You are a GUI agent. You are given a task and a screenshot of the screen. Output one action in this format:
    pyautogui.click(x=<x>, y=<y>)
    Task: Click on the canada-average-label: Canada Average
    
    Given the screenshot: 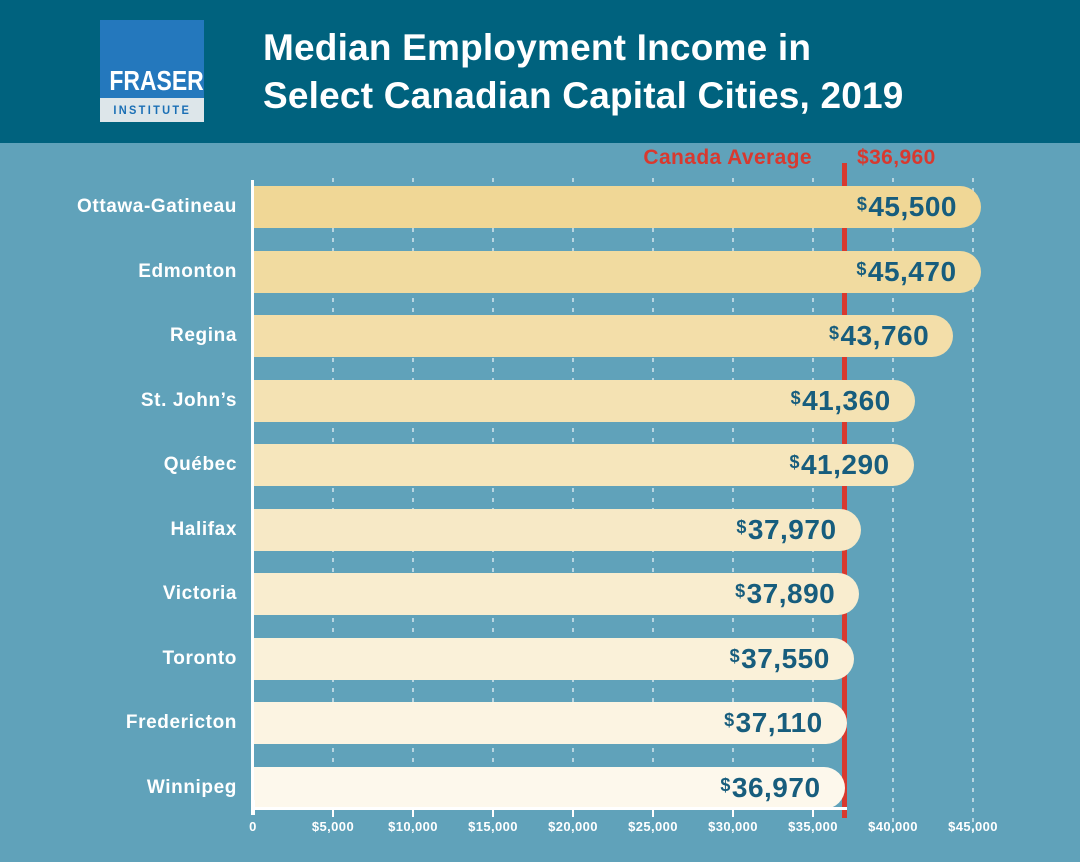 What is the action you would take?
    pyautogui.click(x=727, y=157)
    